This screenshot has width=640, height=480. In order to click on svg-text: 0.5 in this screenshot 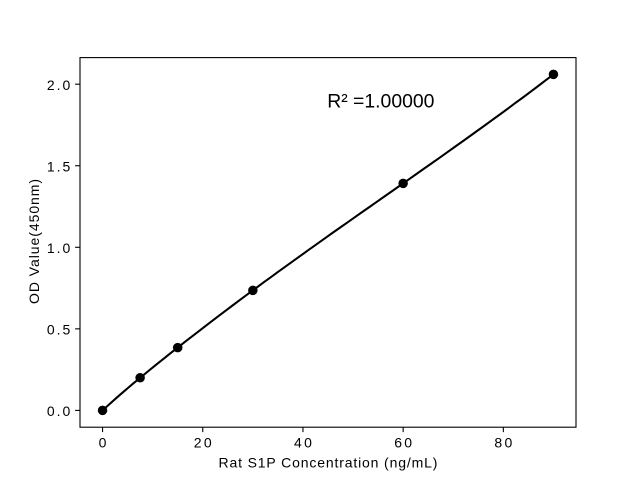, I will do `click(59, 330)`.